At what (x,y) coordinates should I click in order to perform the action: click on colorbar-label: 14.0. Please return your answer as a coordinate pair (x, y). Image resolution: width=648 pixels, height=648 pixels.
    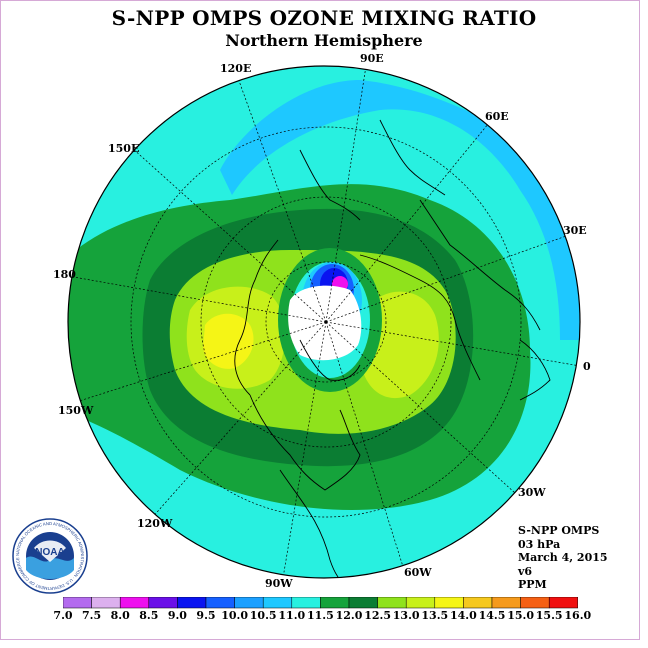
    Looking at the image, I should click on (463, 615).